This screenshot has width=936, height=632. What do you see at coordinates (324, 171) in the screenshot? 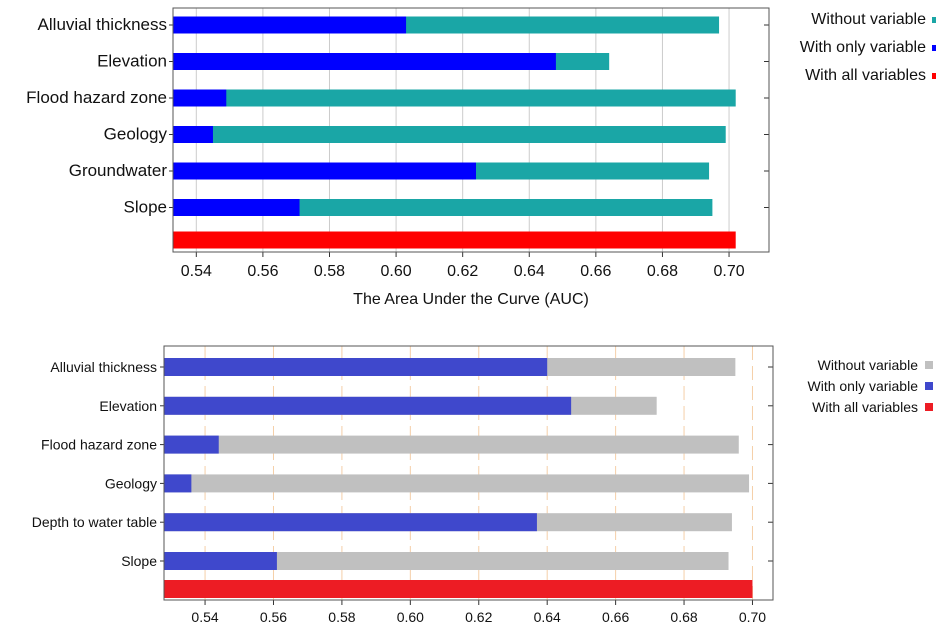
I see `bar-with-only-groundwater` at bounding box center [324, 171].